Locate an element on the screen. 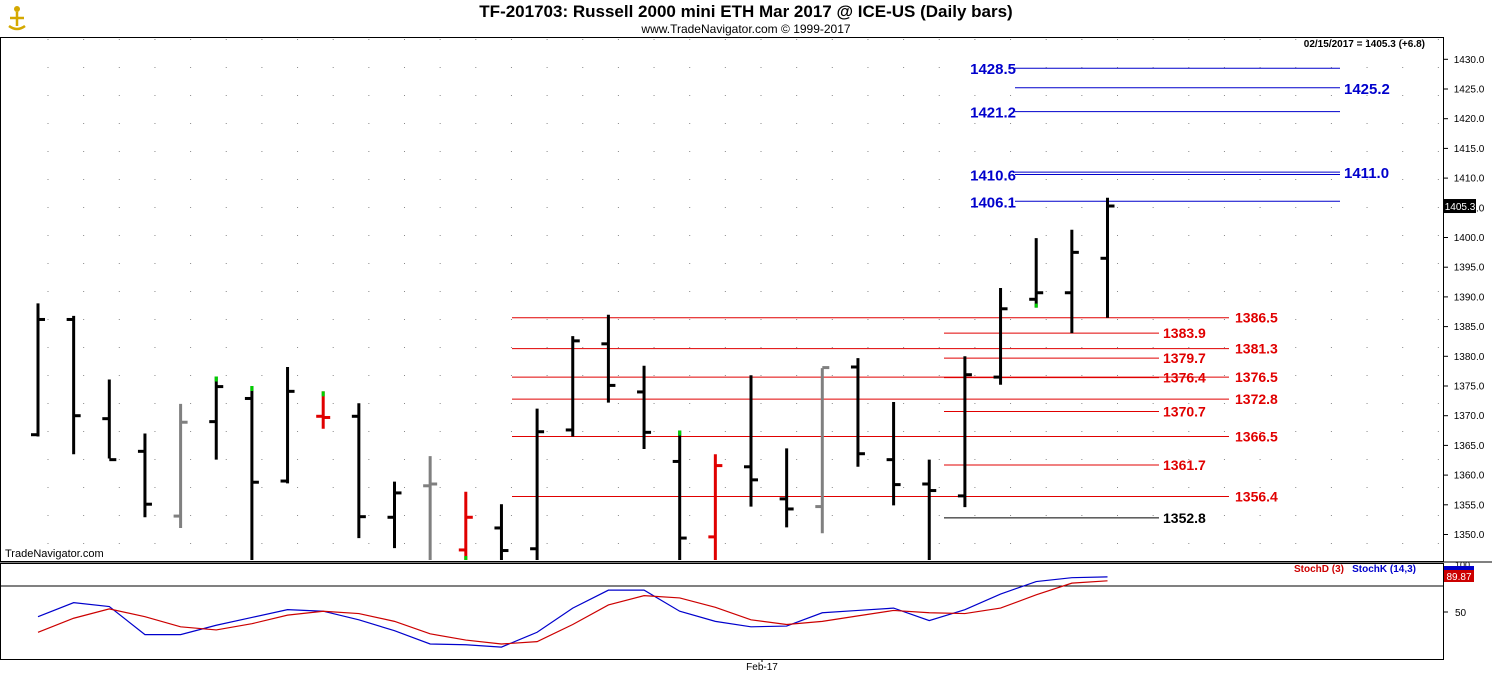  blue-level-label: 1411.0 is located at coordinates (1366, 173).